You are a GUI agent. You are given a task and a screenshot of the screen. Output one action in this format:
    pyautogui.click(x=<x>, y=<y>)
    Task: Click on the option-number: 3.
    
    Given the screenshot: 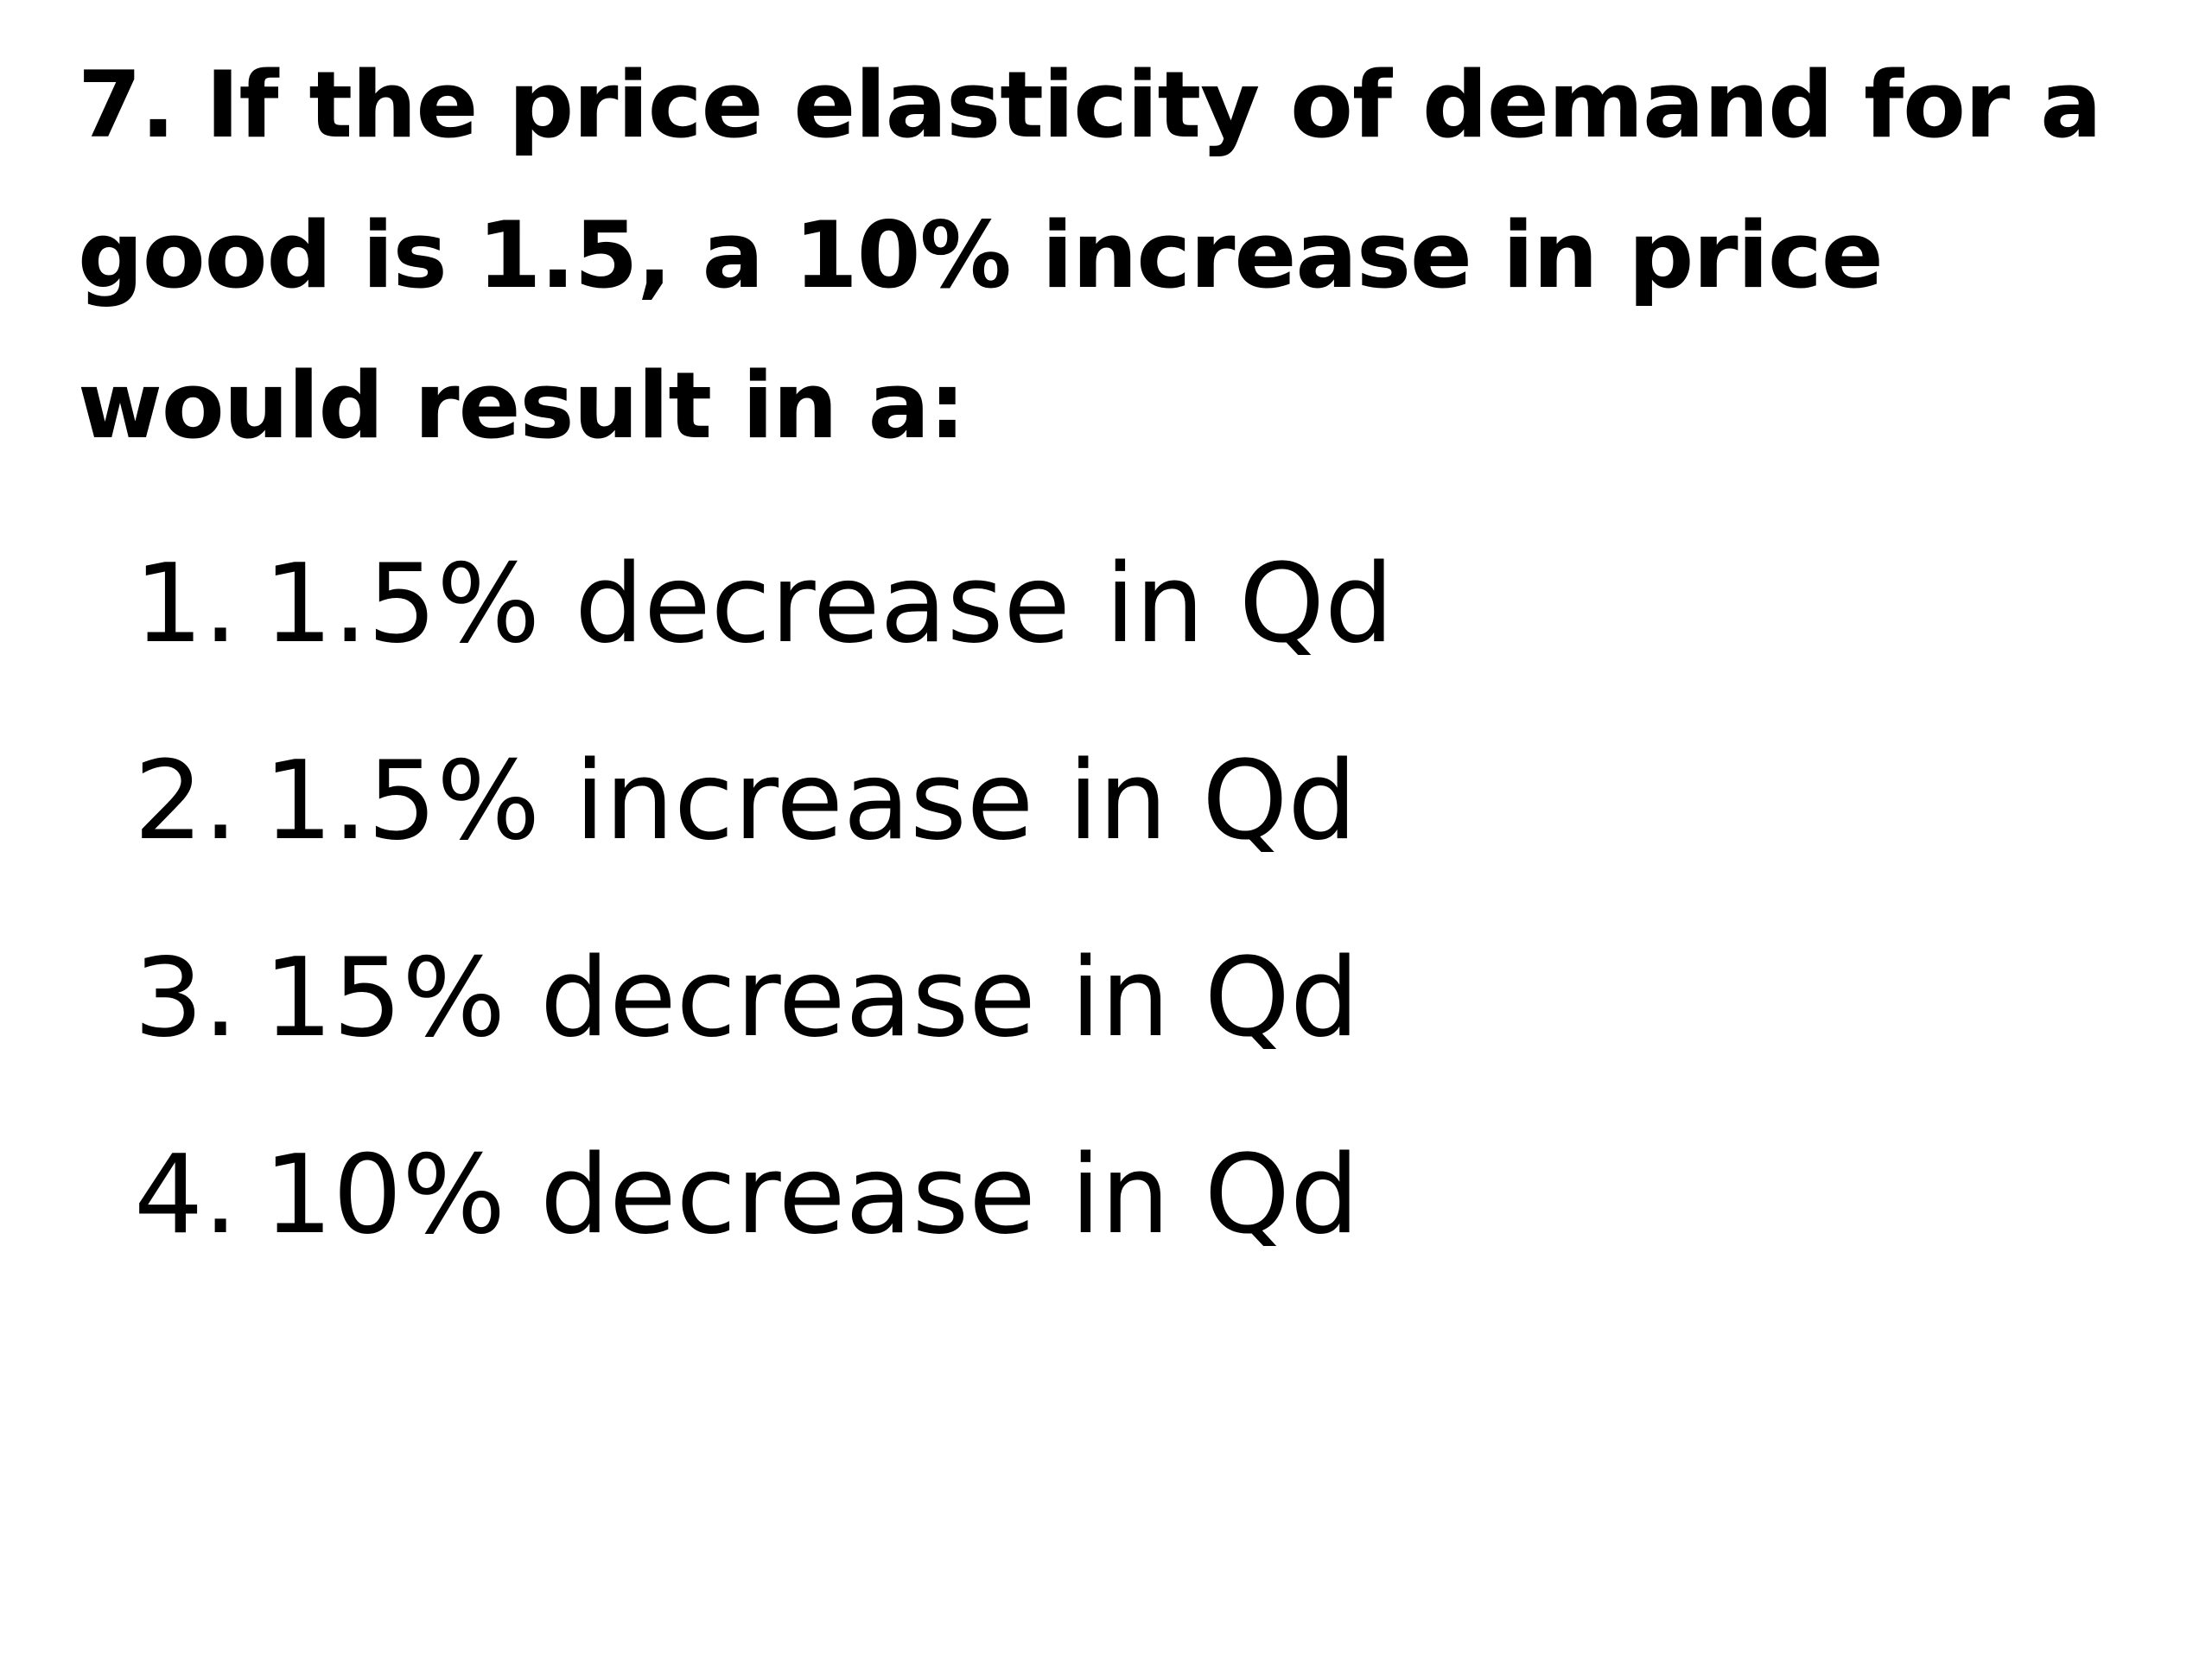 What is the action you would take?
    pyautogui.click(x=186, y=998)
    